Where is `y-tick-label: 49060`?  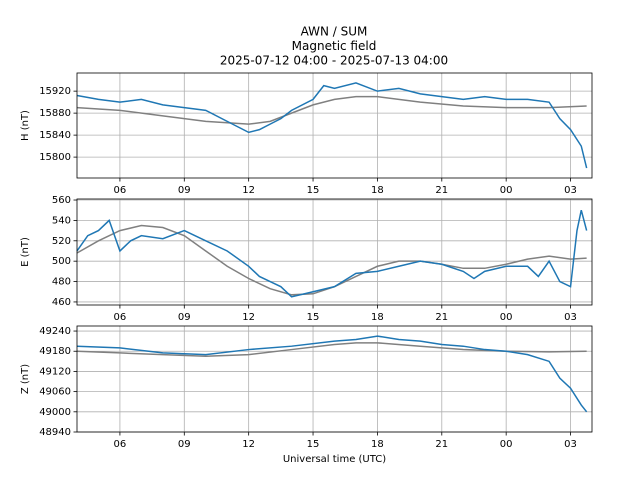
y-tick-label: 49060 is located at coordinates (55, 392).